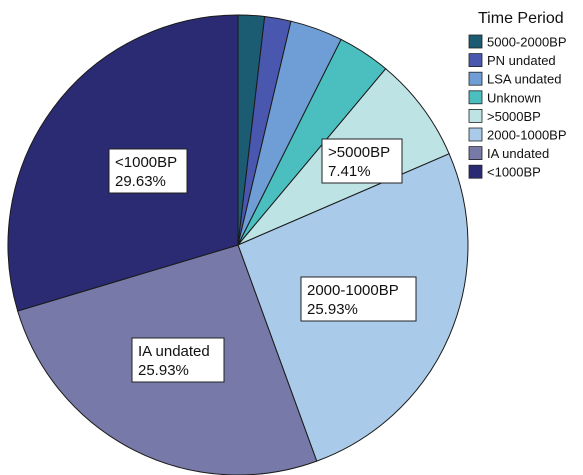 The height and width of the screenshot is (475, 583). I want to click on legend-title: Time Period, so click(521, 18).